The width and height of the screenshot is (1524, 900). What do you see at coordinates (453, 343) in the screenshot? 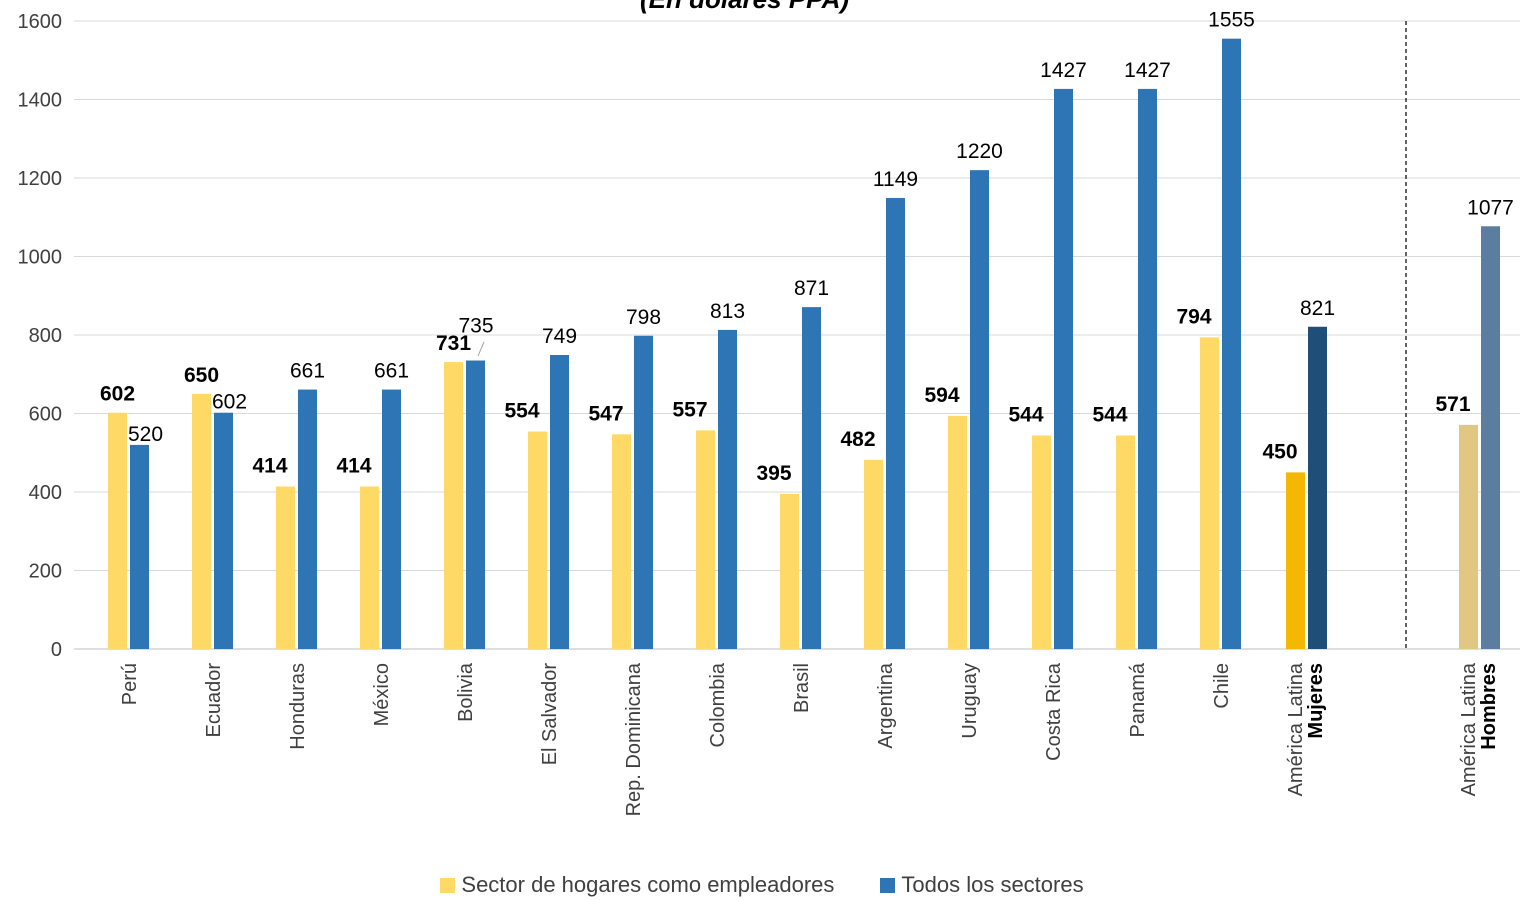
I see `data-label-hogares: 731` at bounding box center [453, 343].